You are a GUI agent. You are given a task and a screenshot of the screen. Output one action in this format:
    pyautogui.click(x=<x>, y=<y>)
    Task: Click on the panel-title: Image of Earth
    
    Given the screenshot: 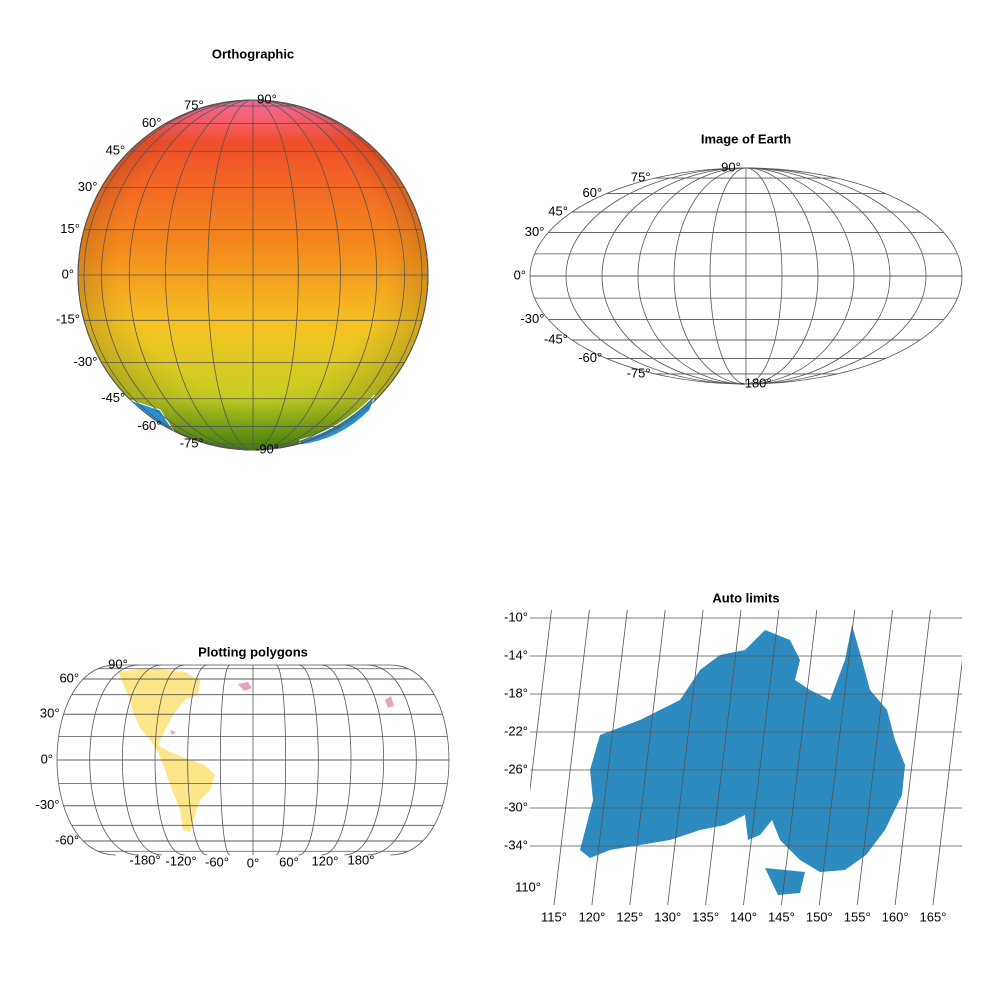 What is the action you would take?
    pyautogui.click(x=746, y=138)
    